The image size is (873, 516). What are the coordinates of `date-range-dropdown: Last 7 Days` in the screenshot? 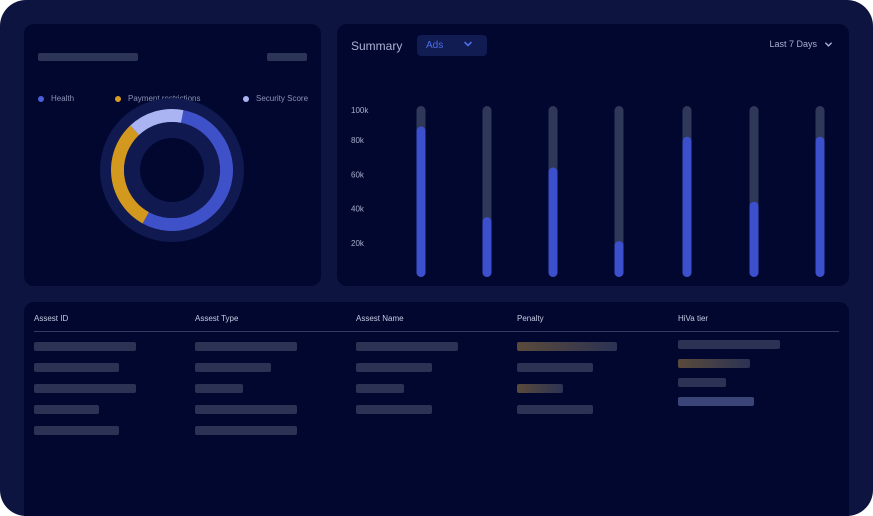 It's located at (801, 44).